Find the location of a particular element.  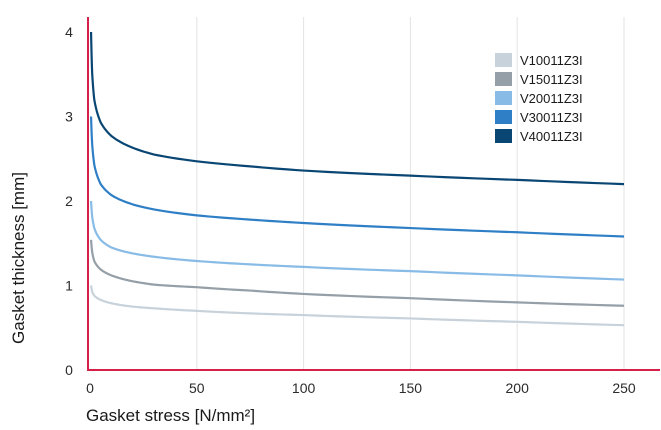

x-axis-title: Gasket stress [N/mm²] is located at coordinates (170, 415).